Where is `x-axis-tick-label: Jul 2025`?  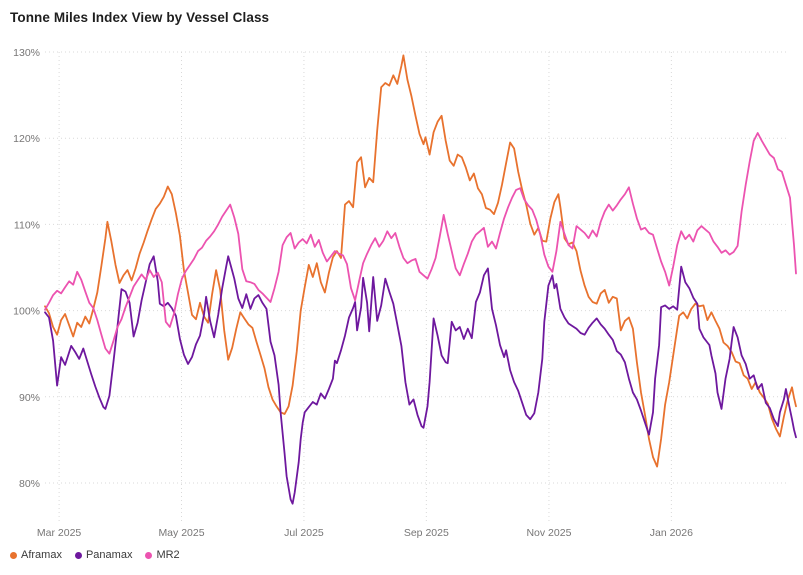 x-axis-tick-label: Jul 2025 is located at coordinates (304, 533).